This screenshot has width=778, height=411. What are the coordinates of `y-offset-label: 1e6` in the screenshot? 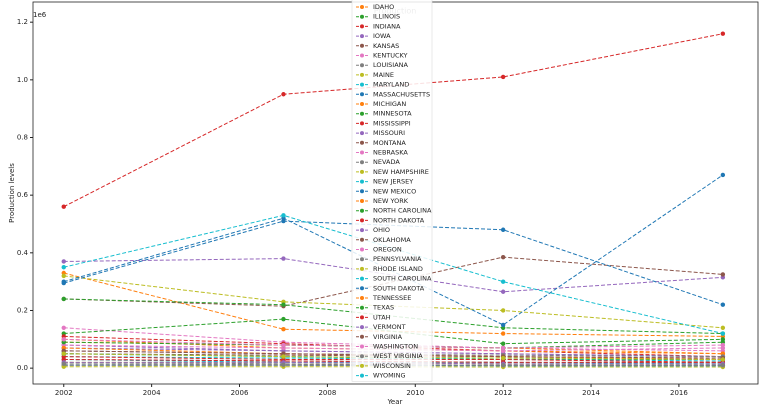 It's located at (40, 15).